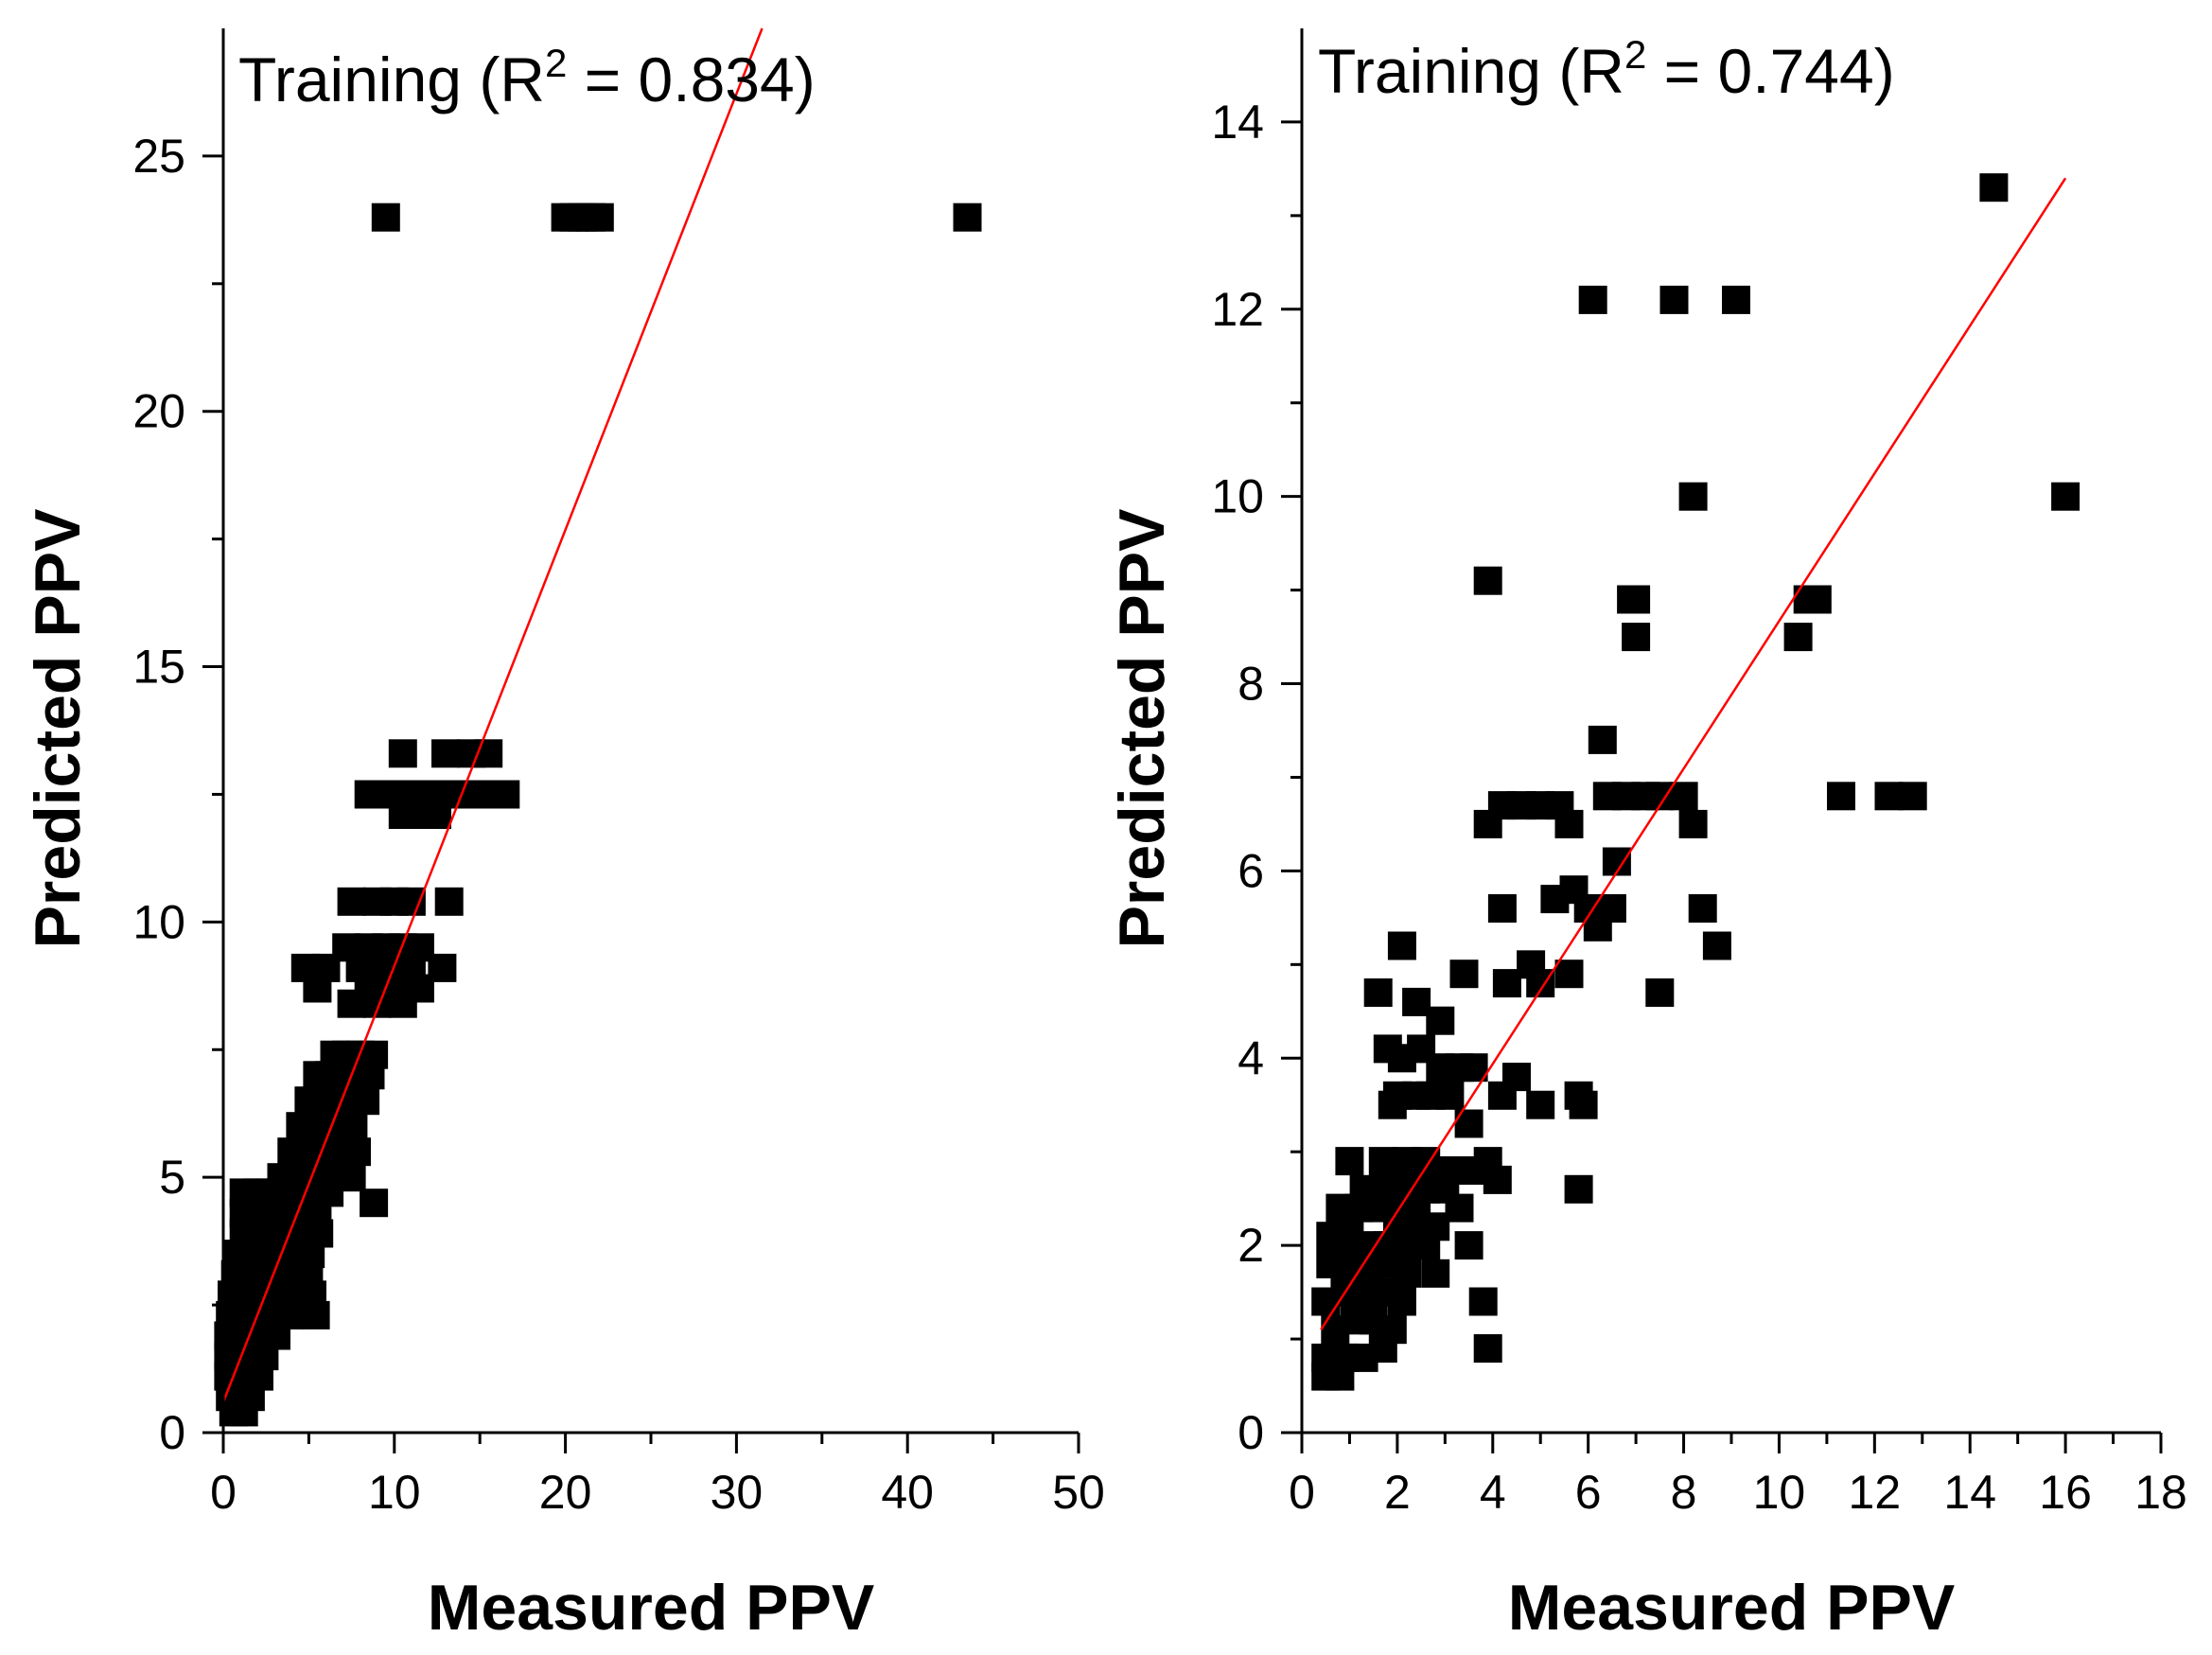 The image size is (2212, 1655). I want to click on right-x-tick-label: 2, so click(1397, 1492).